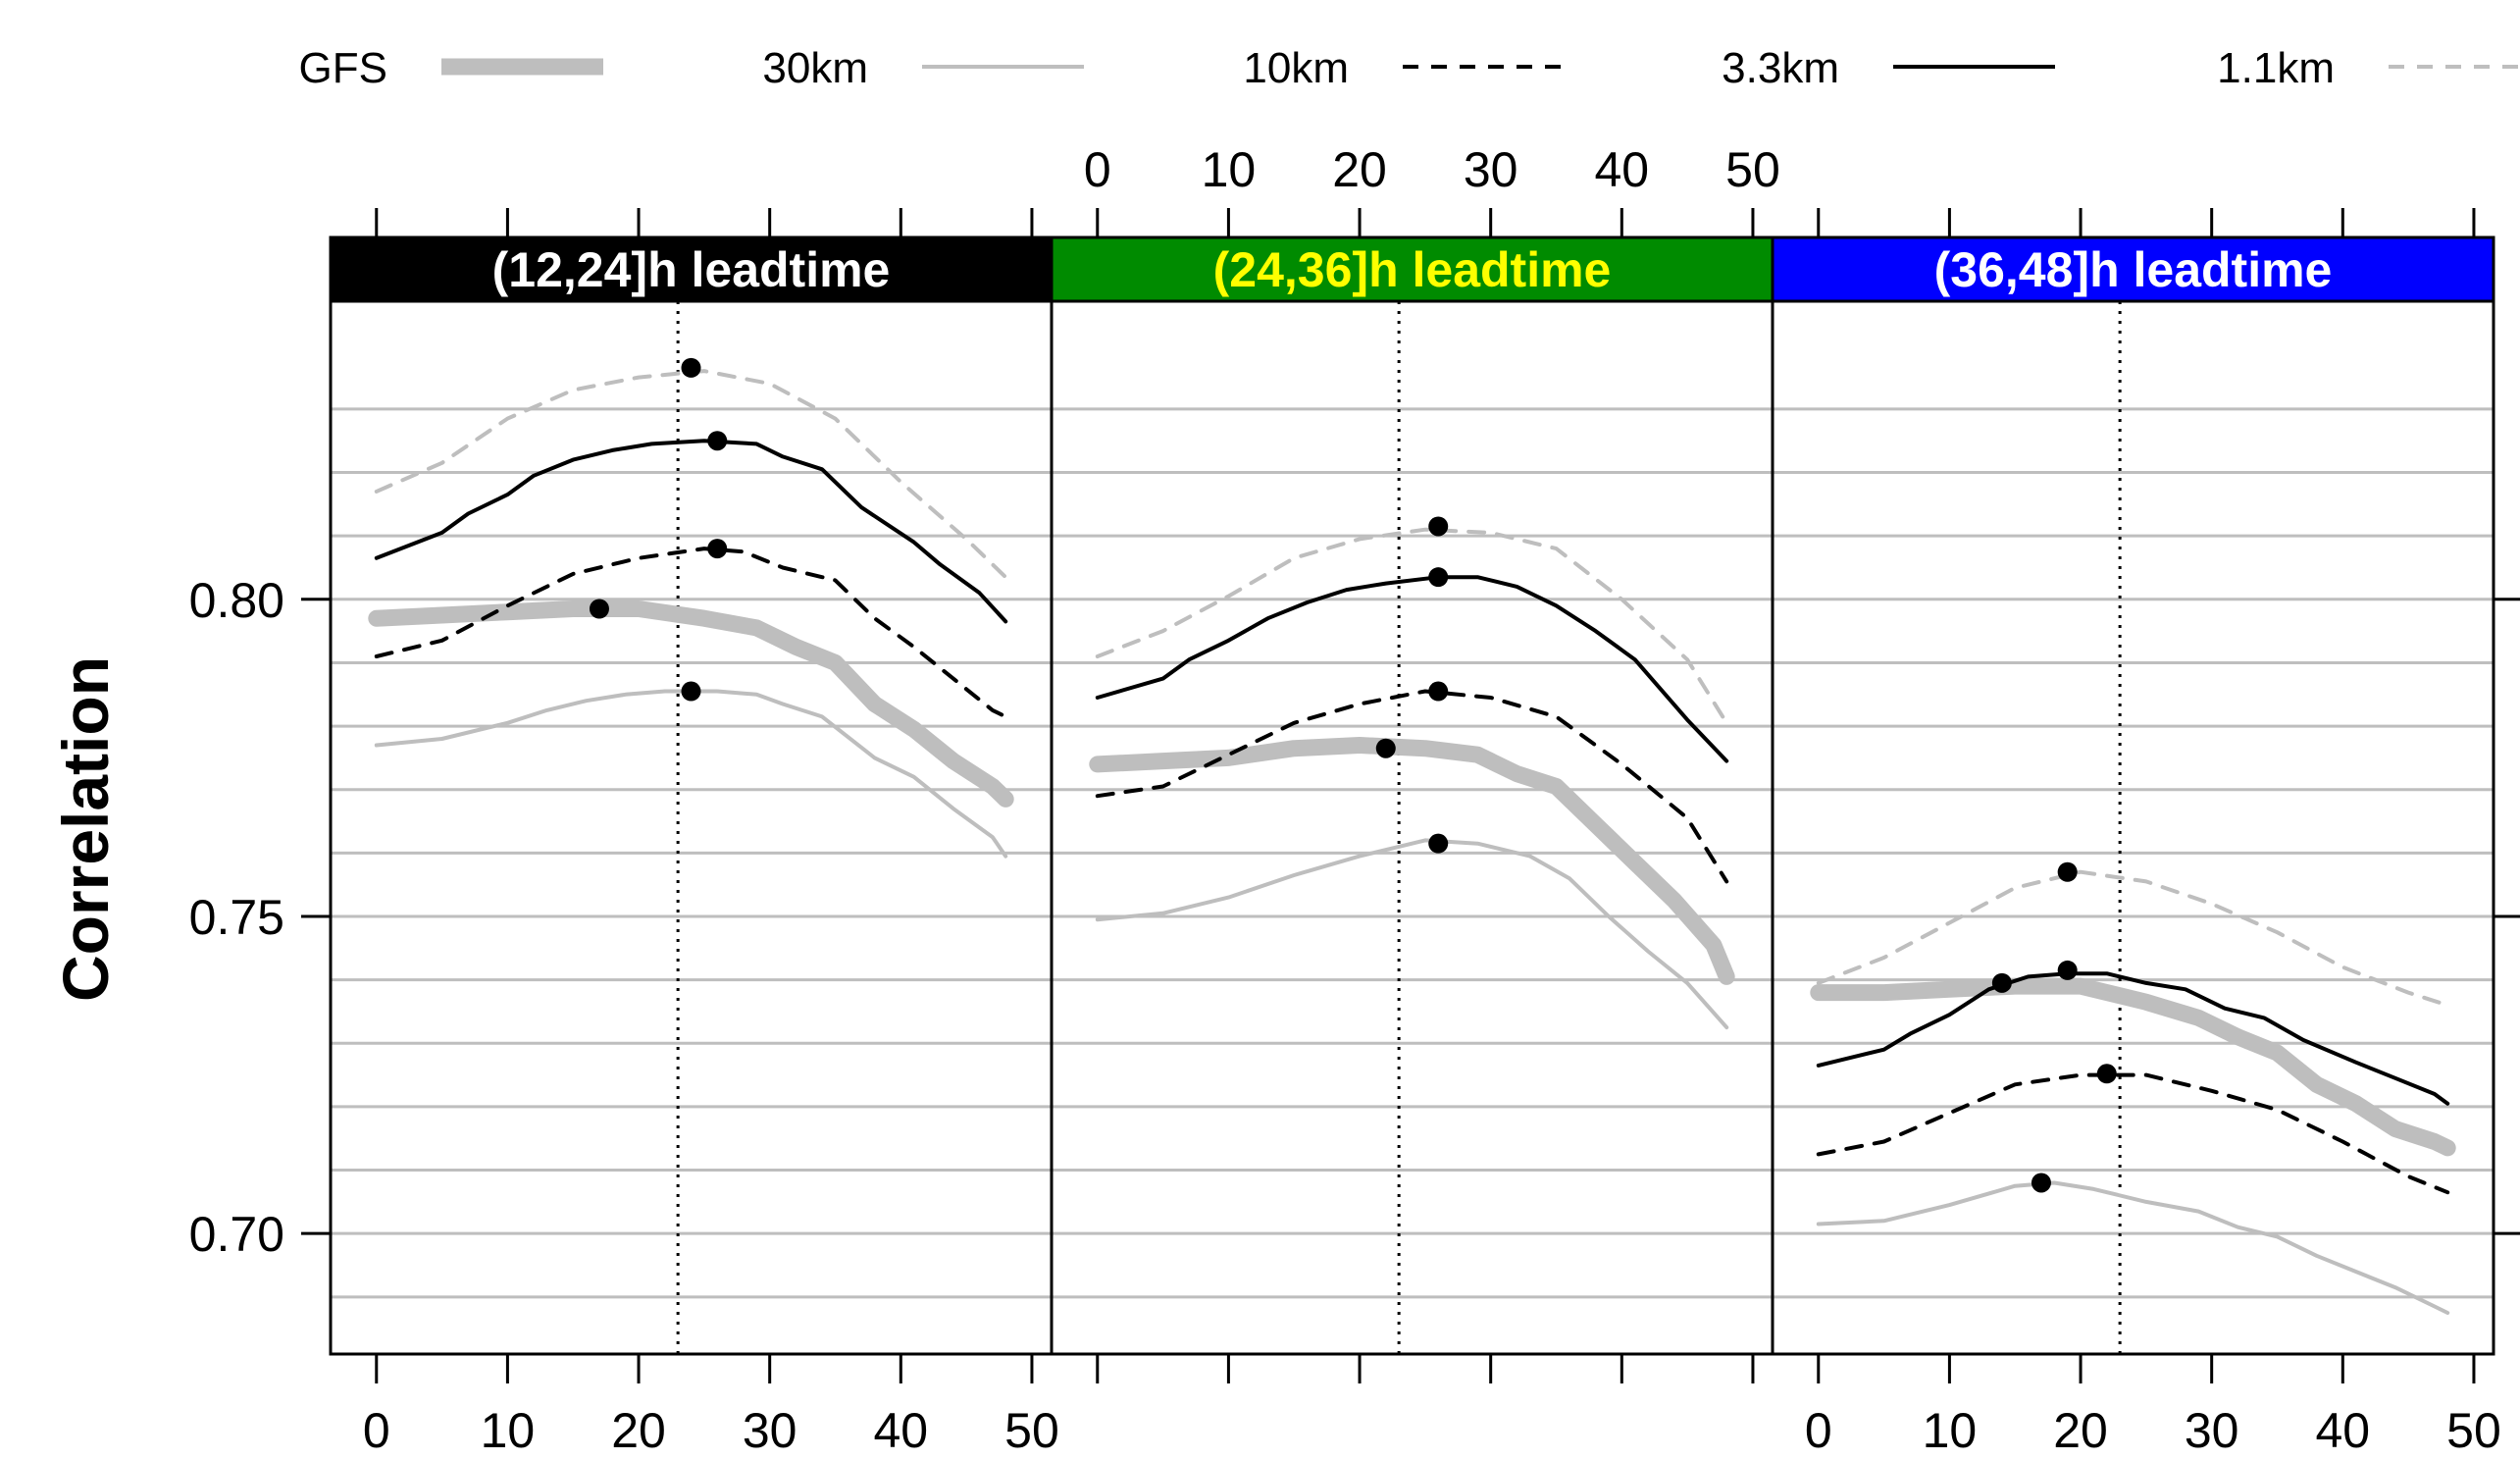 The height and width of the screenshot is (1460, 2520). What do you see at coordinates (1097, 170) in the screenshot?
I see `x-tick-label-top: 0` at bounding box center [1097, 170].